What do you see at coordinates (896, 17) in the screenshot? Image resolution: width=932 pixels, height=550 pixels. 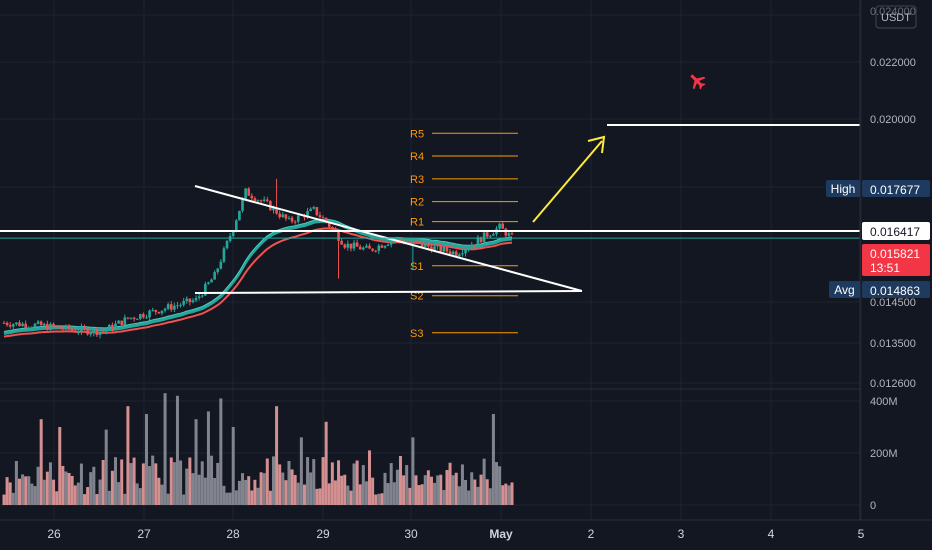 I see `currency-badge` at bounding box center [896, 17].